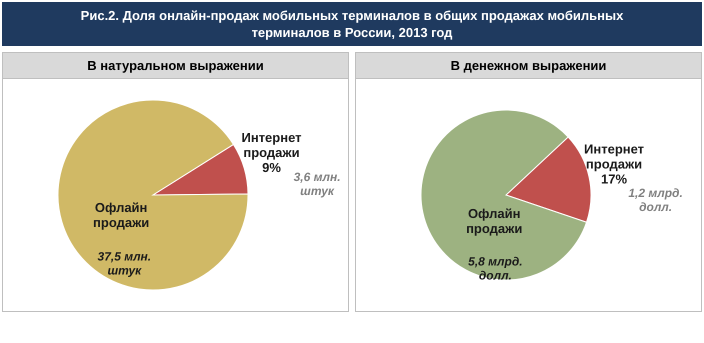  I want to click on text: 9%, so click(272, 168).